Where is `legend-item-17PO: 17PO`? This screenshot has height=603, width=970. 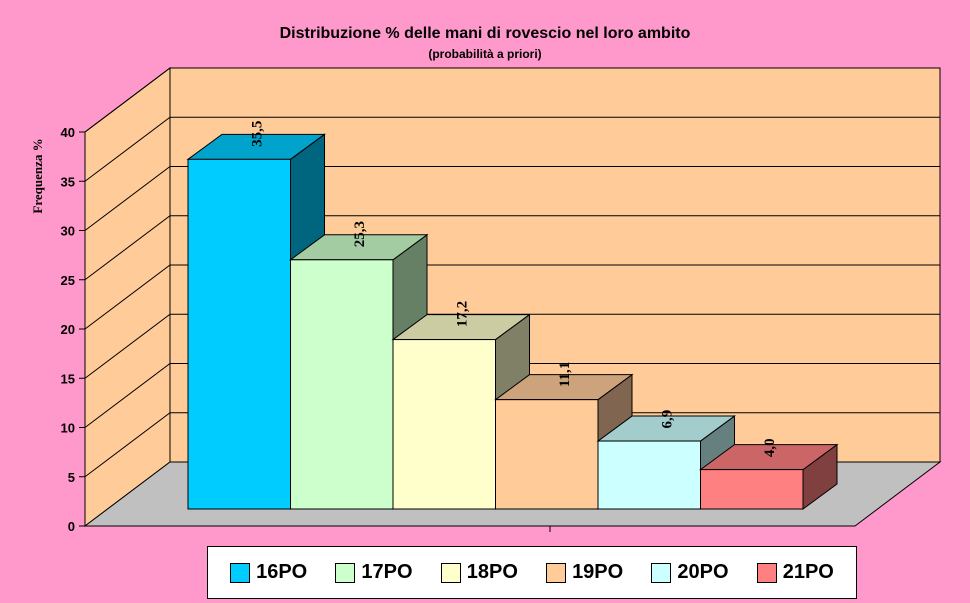
legend-item-17PO: 17PO is located at coordinates (374, 572).